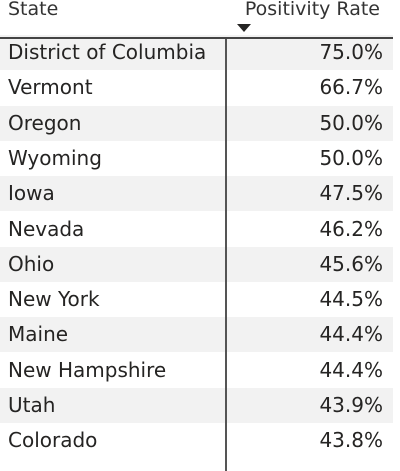 The image size is (400, 471). What do you see at coordinates (351, 52) in the screenshot?
I see `rate-cell: 75.0%` at bounding box center [351, 52].